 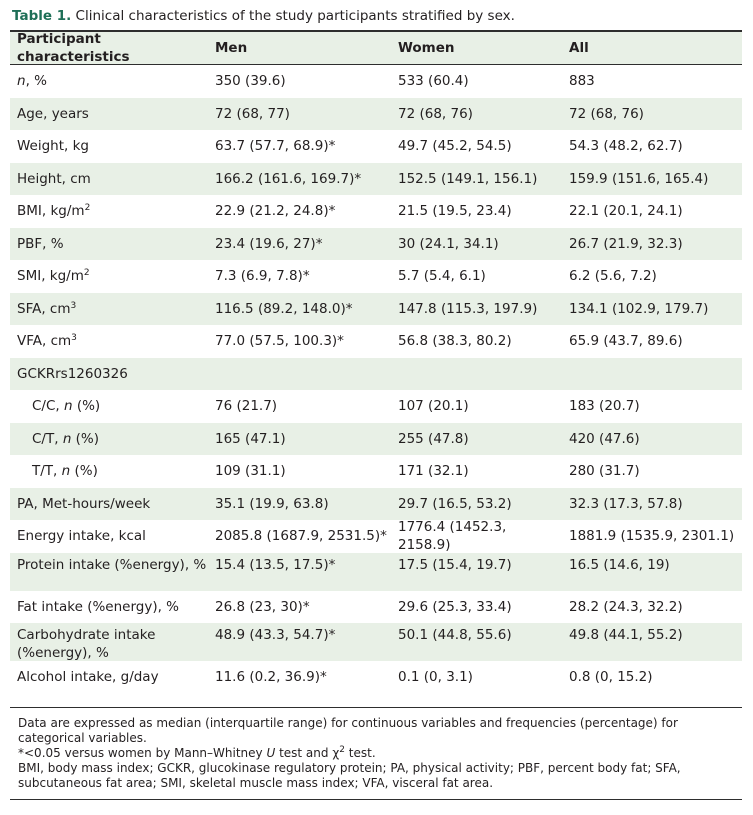 I want to click on row-label: Height, cm, so click(x=54, y=178).